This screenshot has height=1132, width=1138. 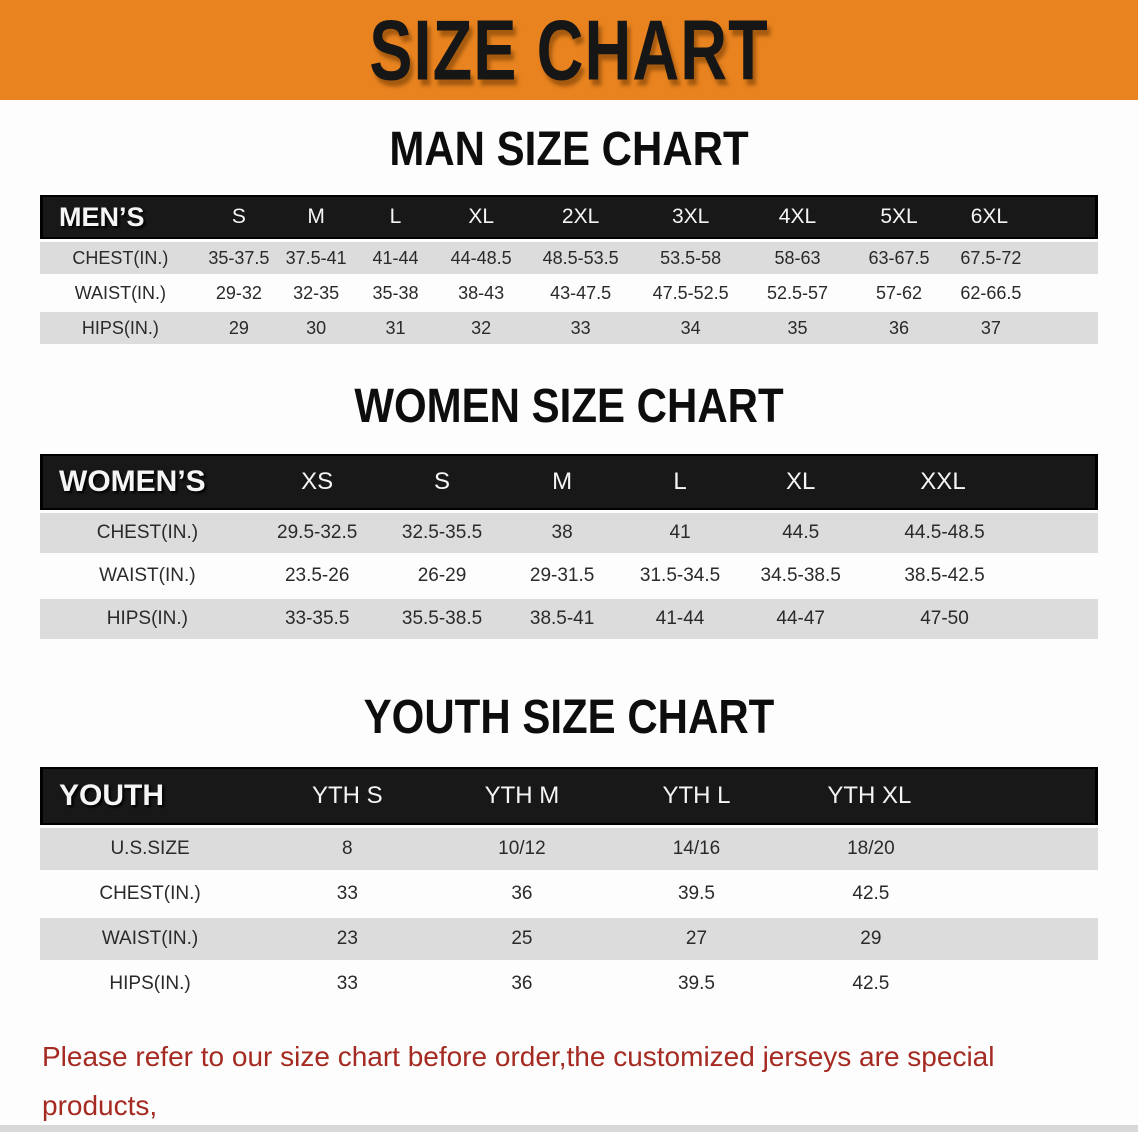 I want to click on banner-title: SIZE CHART, so click(x=569, y=50).